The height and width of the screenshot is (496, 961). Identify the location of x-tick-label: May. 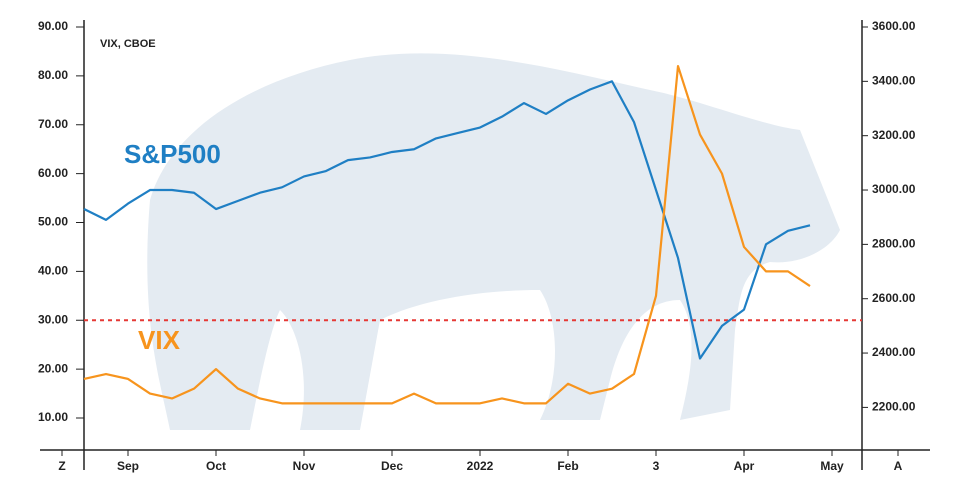
(832, 466).